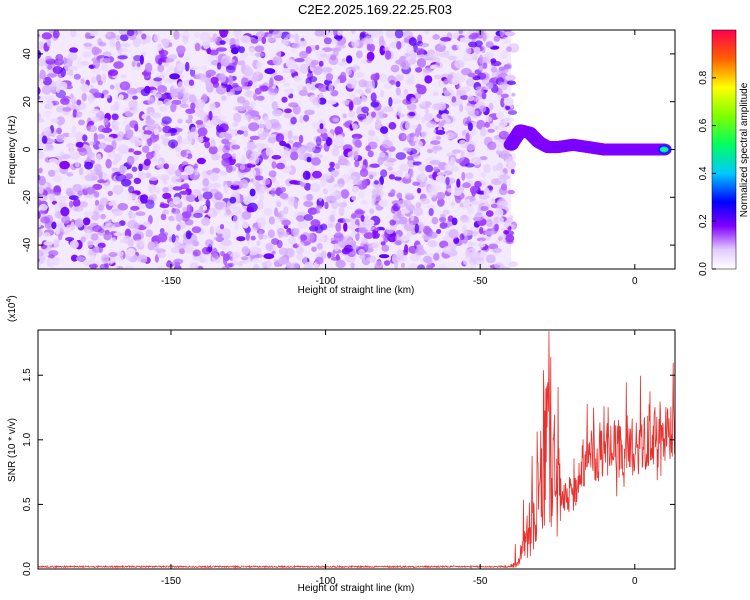 This screenshot has width=750, height=600. I want to click on spectrogram-y-tick-label: 20, so click(27, 102).